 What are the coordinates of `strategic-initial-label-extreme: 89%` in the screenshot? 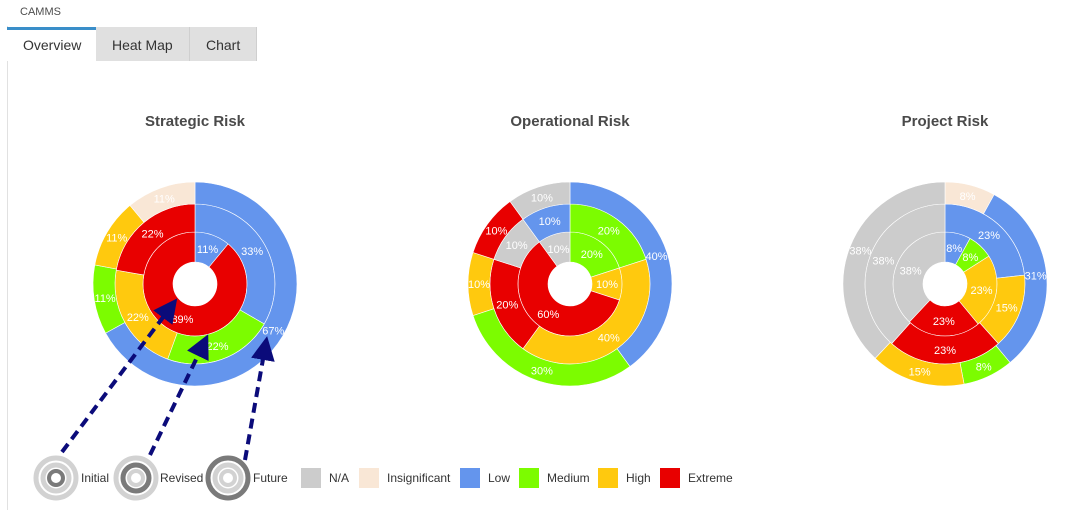 It's located at (182, 320).